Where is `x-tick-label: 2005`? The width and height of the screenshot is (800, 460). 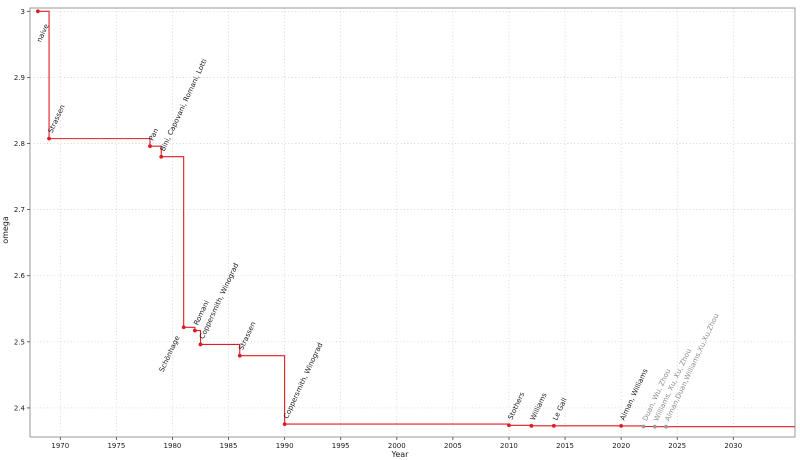
x-tick-label: 2005 is located at coordinates (453, 446).